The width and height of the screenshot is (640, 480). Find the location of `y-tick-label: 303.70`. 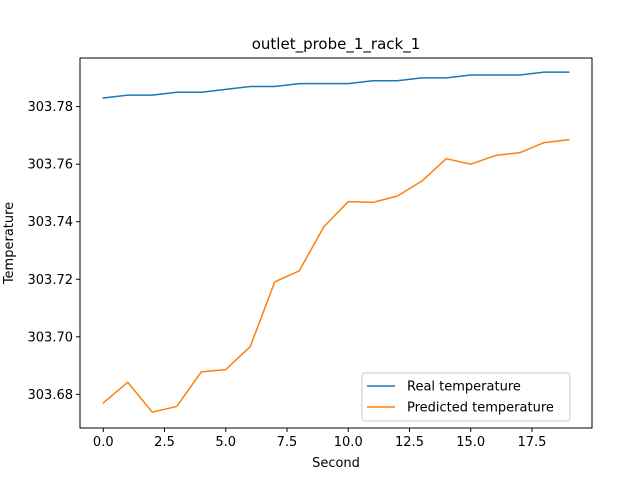

y-tick-label: 303.70 is located at coordinates (51, 337).